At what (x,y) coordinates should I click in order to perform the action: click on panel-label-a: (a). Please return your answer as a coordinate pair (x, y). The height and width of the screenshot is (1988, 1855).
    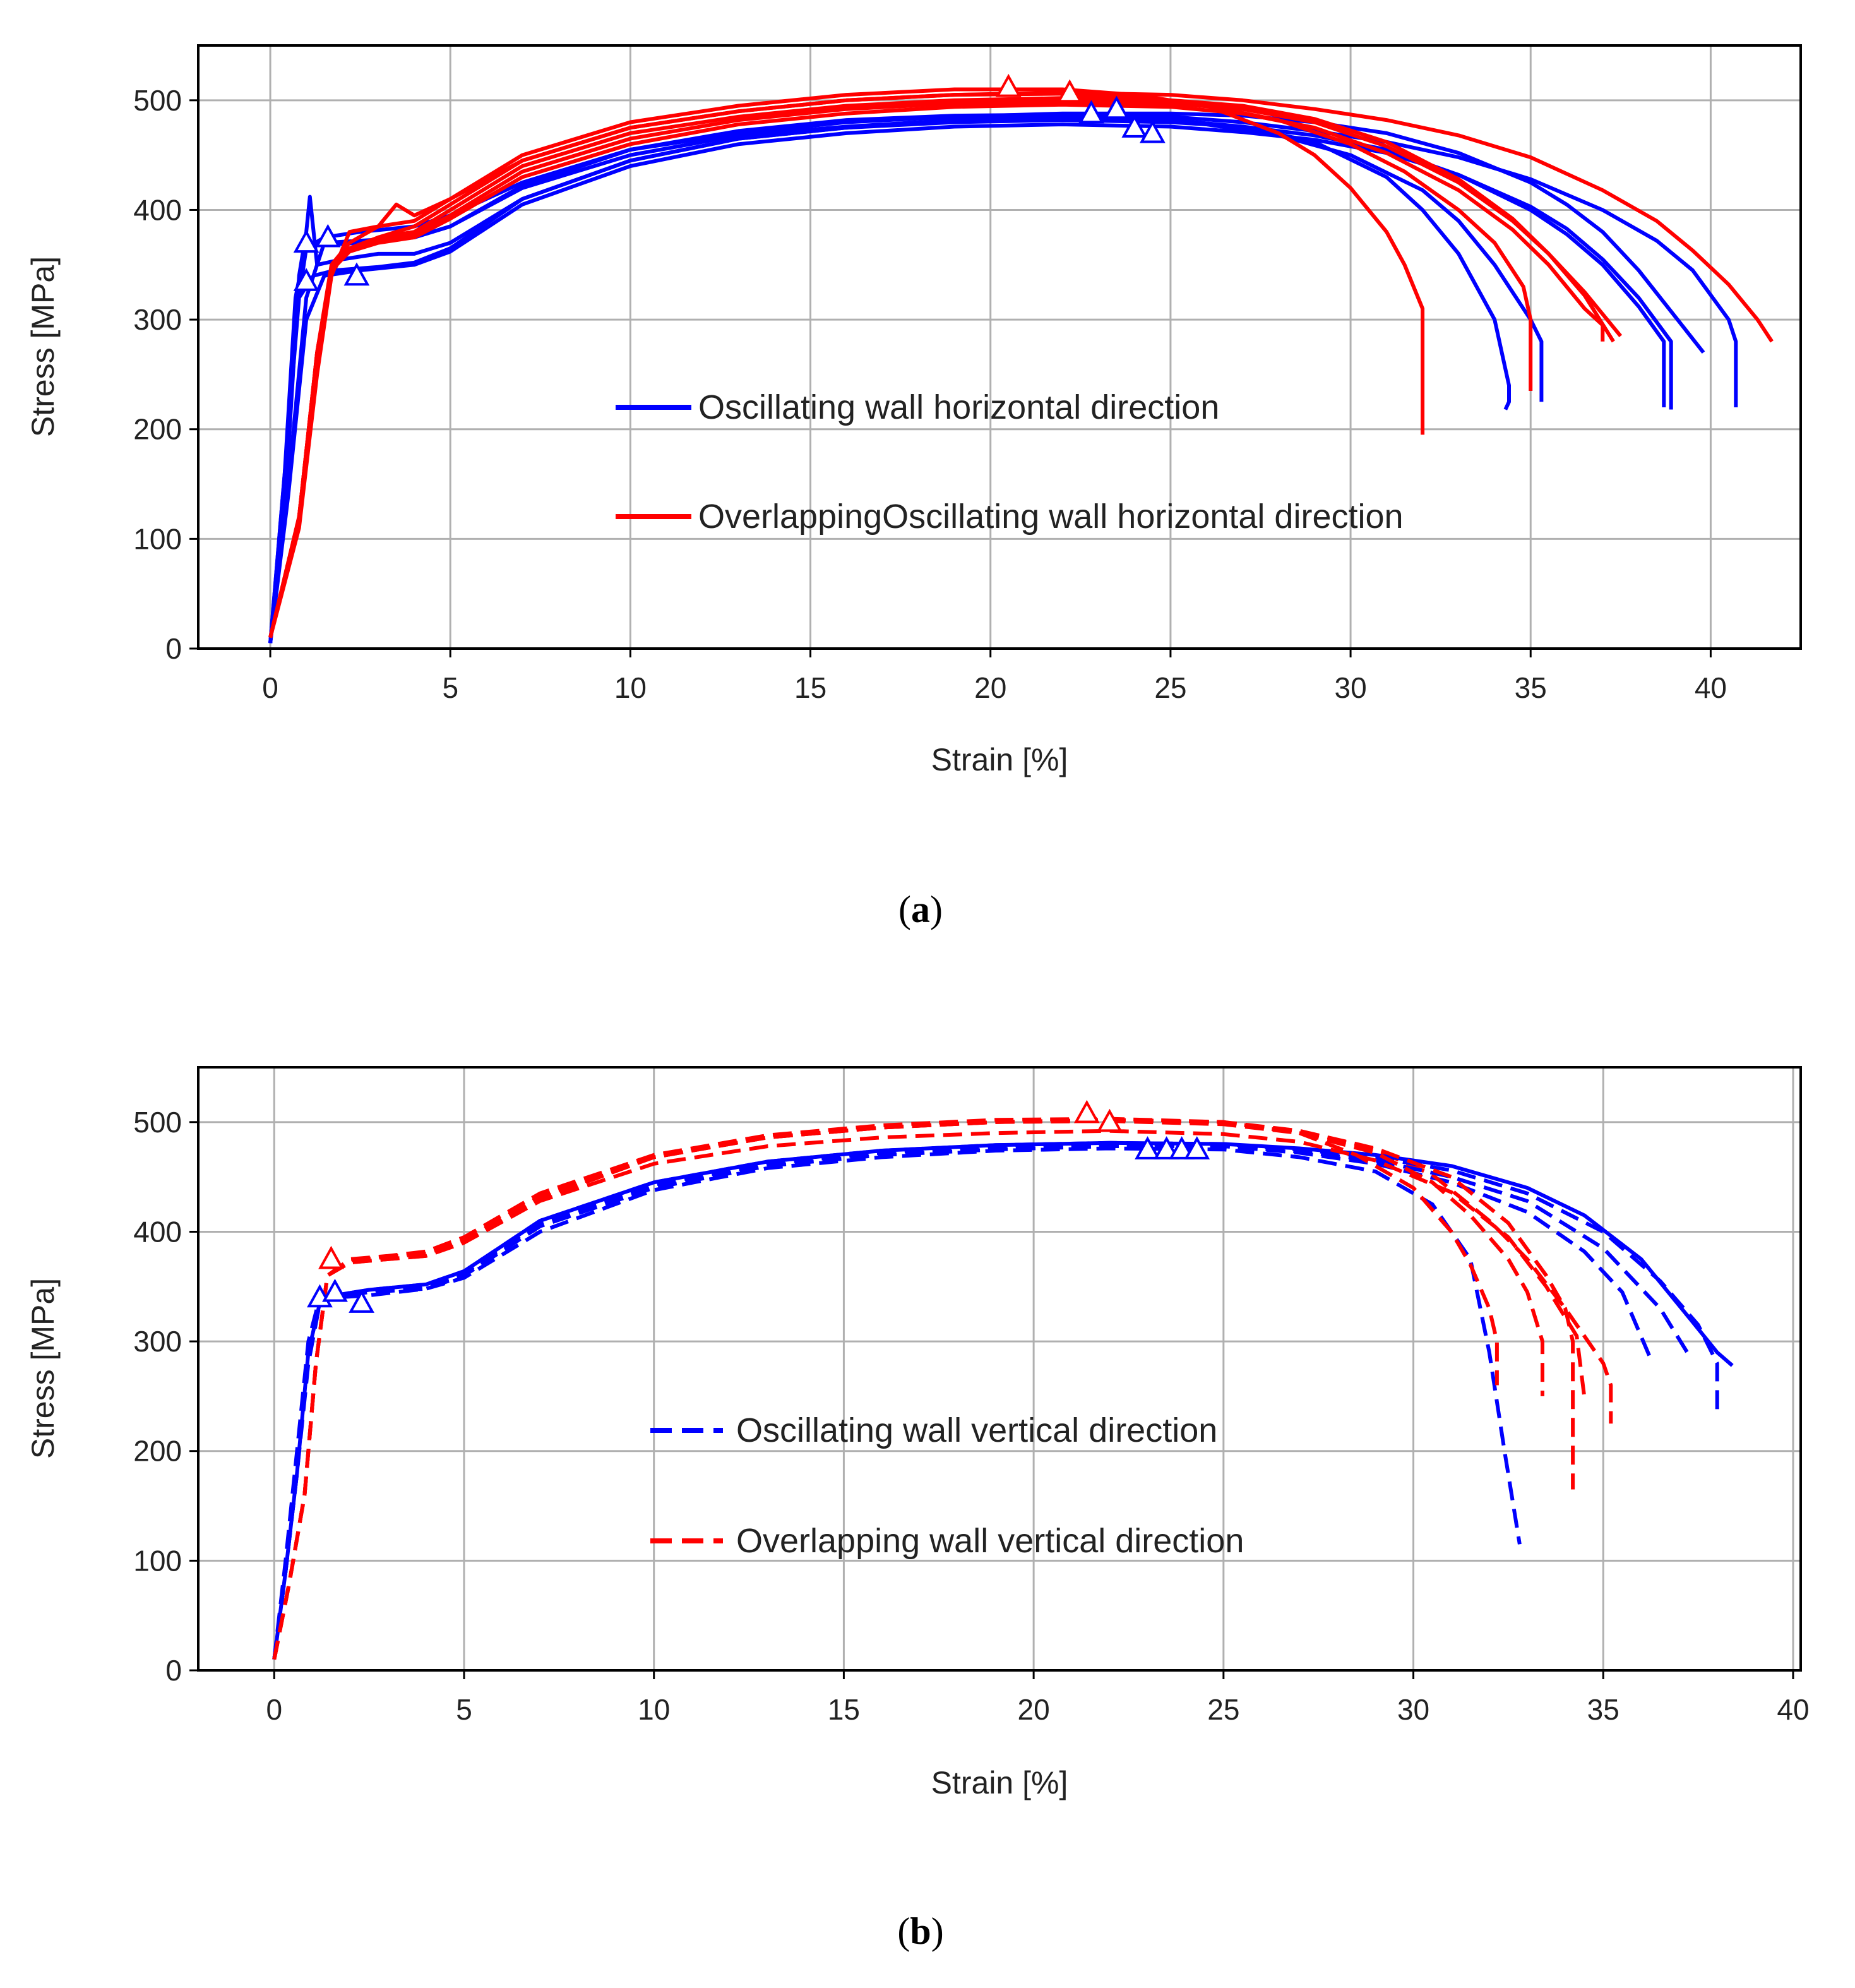
    Looking at the image, I should click on (920, 910).